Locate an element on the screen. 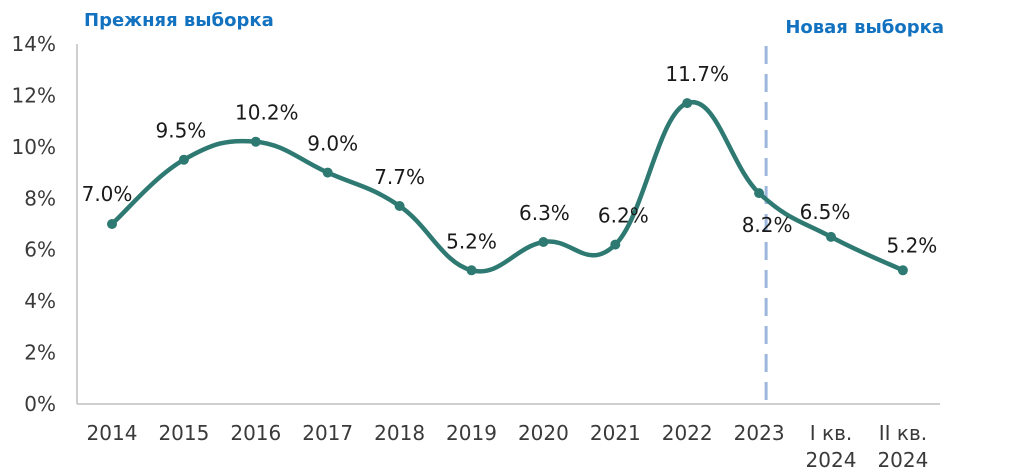  data-label: 10.2% is located at coordinates (267, 113).